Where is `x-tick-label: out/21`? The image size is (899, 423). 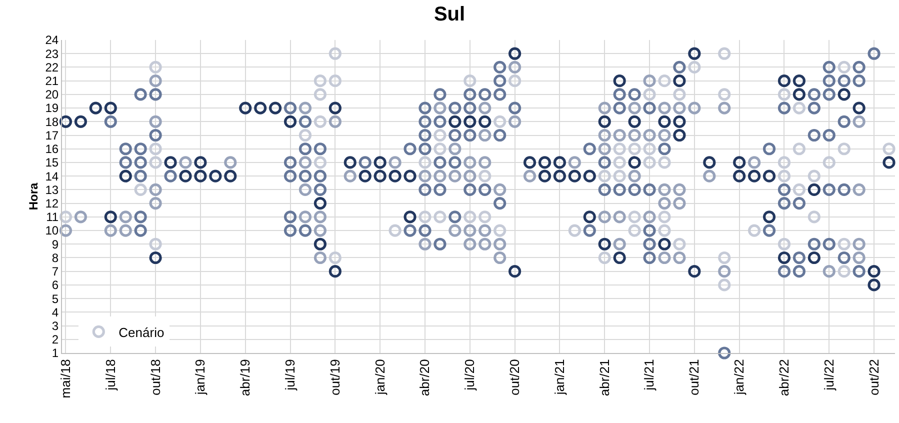 x-tick-label: out/21 is located at coordinates (694, 377).